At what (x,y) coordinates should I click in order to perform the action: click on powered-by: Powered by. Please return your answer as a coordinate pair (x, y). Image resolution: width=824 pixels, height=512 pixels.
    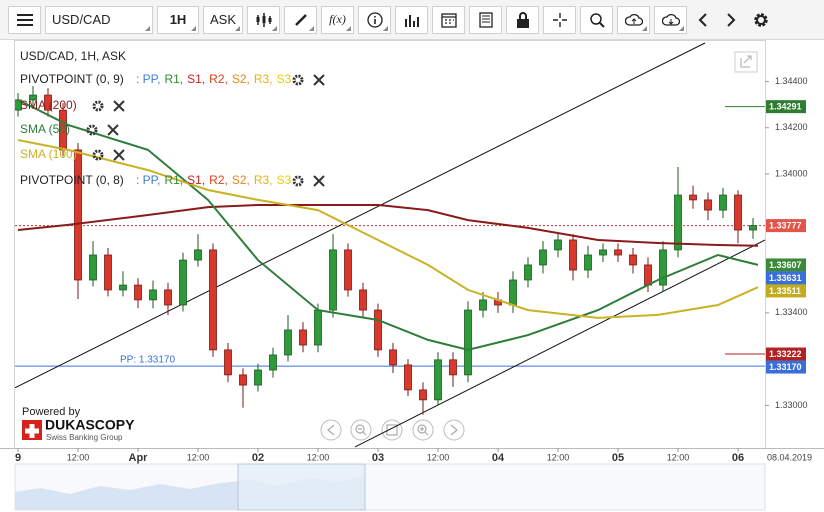
    Looking at the image, I should click on (51, 412).